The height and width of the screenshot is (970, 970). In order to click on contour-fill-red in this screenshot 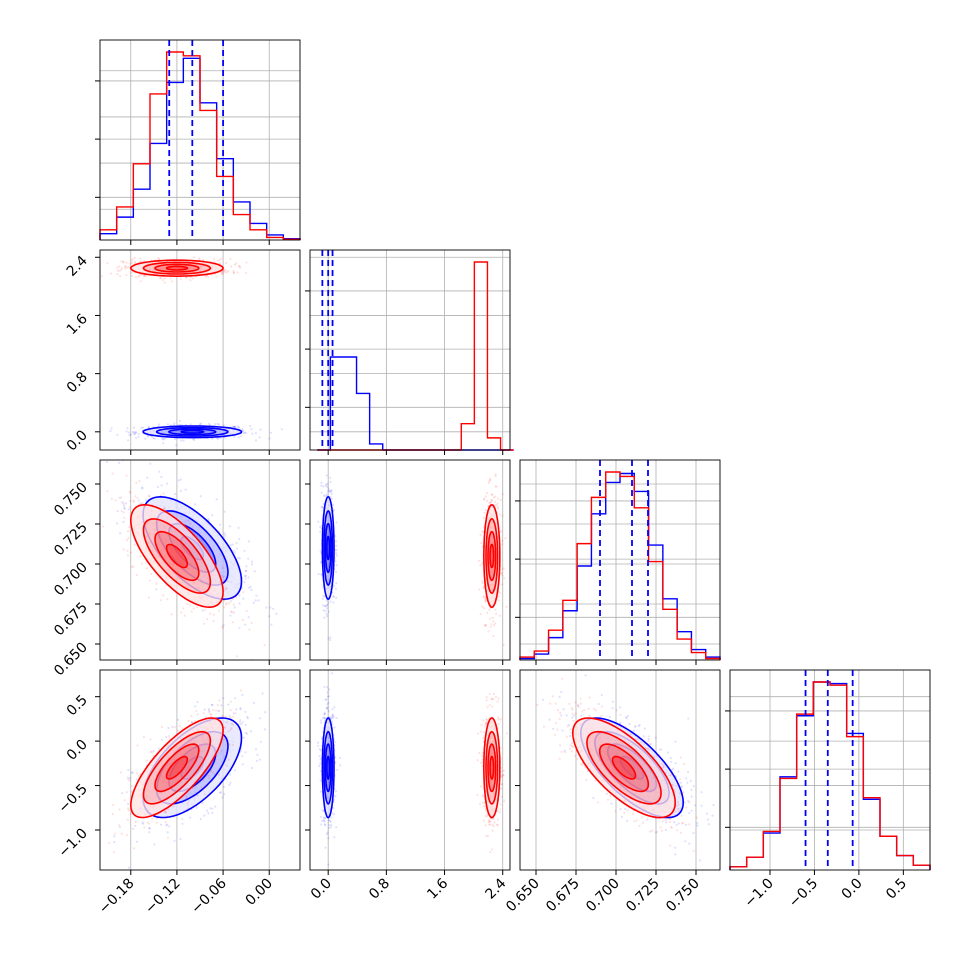, I will do `click(177, 556)`.